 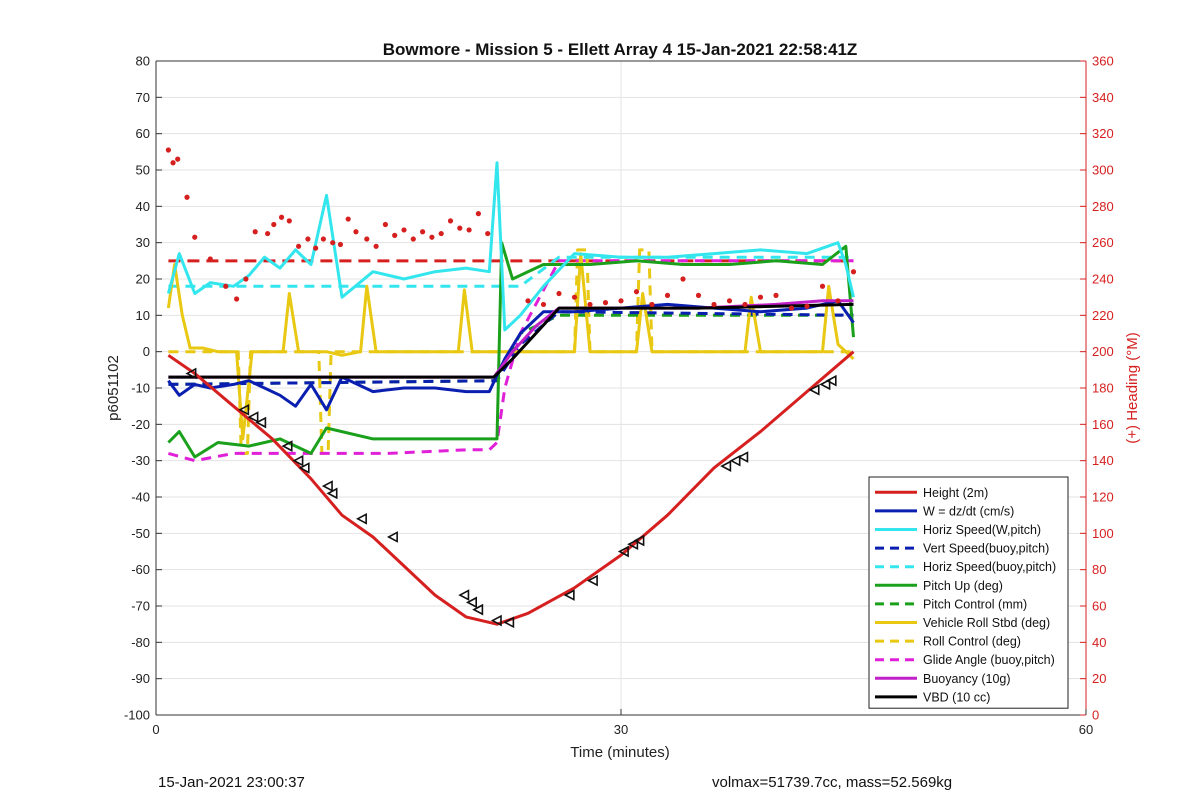 I want to click on y2-tick-label: 300, so click(x=1103, y=170).